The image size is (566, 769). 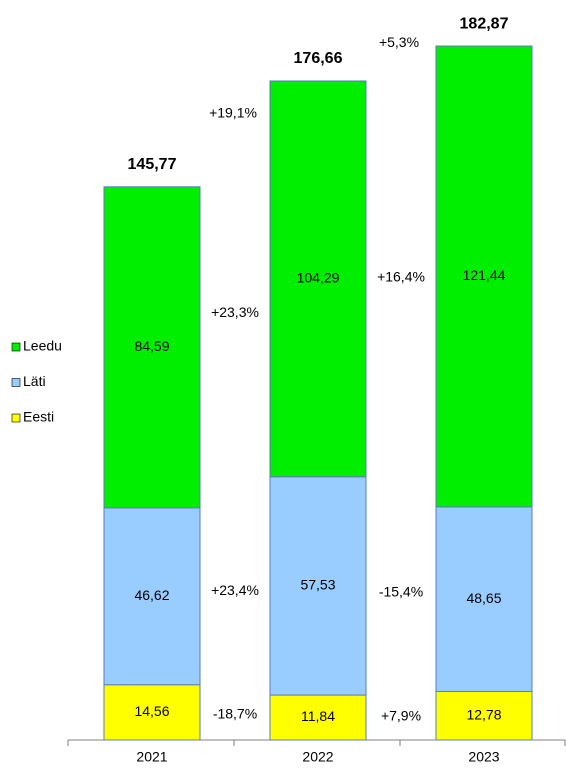 I want to click on change-label: +16,4%, so click(x=401, y=276).